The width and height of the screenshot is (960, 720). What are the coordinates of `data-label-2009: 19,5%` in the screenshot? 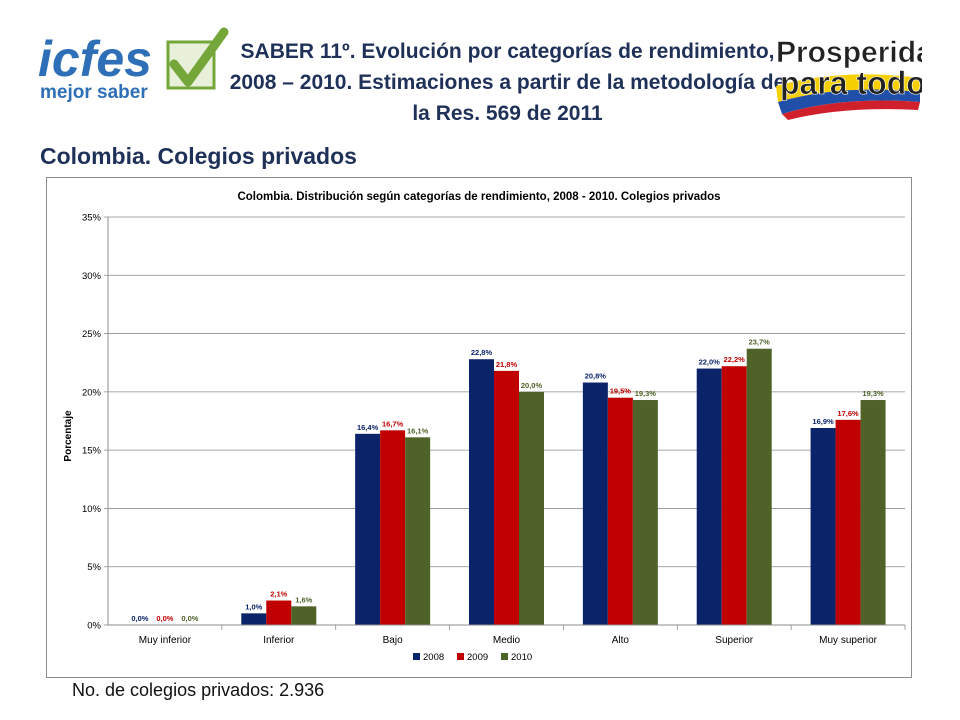 It's located at (621, 391).